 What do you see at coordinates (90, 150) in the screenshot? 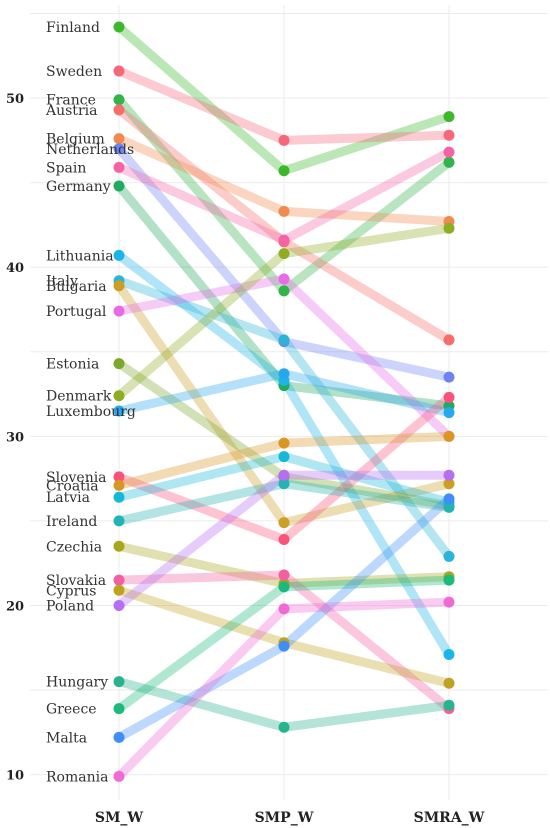
I see `country-label: Netherlands` at bounding box center [90, 150].